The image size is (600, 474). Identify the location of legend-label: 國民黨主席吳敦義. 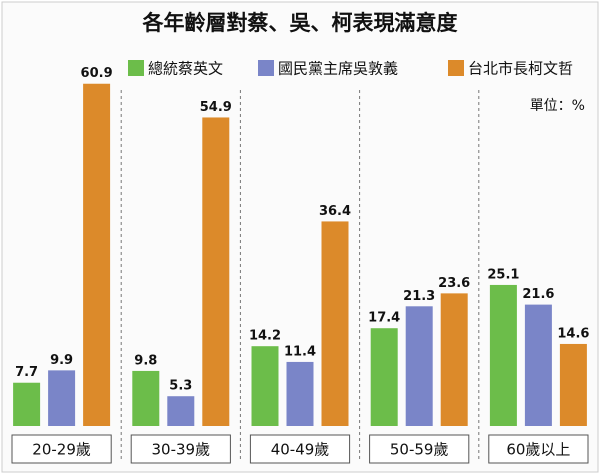
(338, 69).